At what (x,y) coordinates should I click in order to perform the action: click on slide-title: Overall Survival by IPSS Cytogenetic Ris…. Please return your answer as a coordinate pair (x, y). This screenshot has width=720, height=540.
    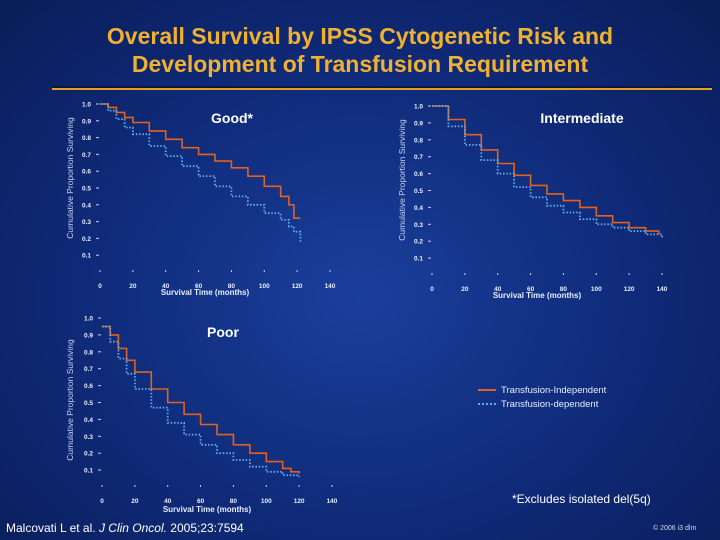
    Looking at the image, I should click on (360, 50).